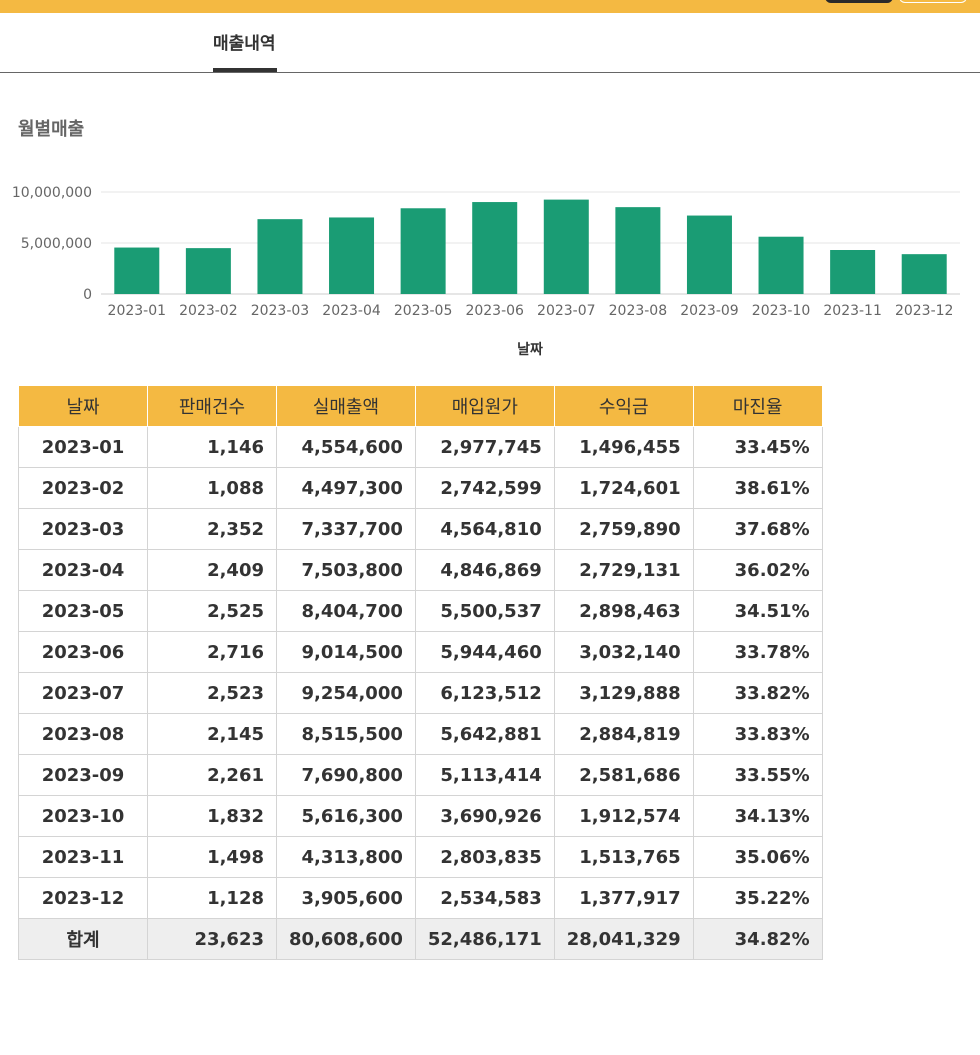 This screenshot has width=980, height=1055. What do you see at coordinates (490, 6) in the screenshot?
I see `top-header-bar` at bounding box center [490, 6].